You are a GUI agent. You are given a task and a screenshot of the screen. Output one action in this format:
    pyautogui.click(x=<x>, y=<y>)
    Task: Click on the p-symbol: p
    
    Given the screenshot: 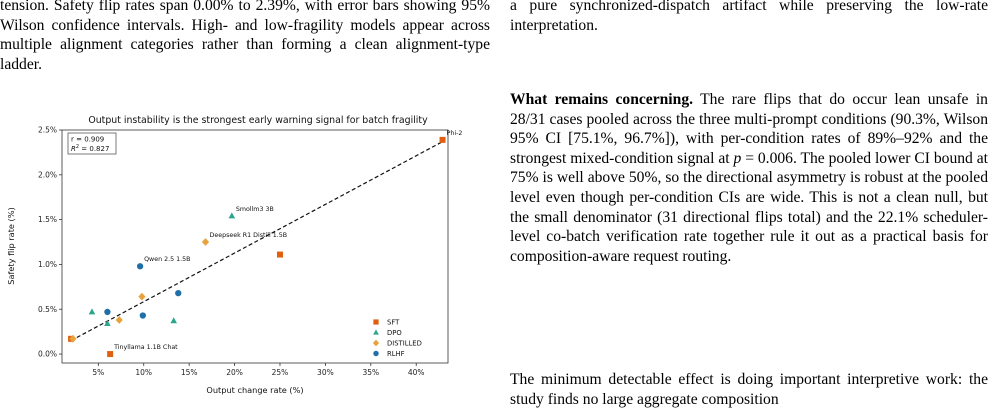 What is the action you would take?
    pyautogui.click(x=737, y=158)
    